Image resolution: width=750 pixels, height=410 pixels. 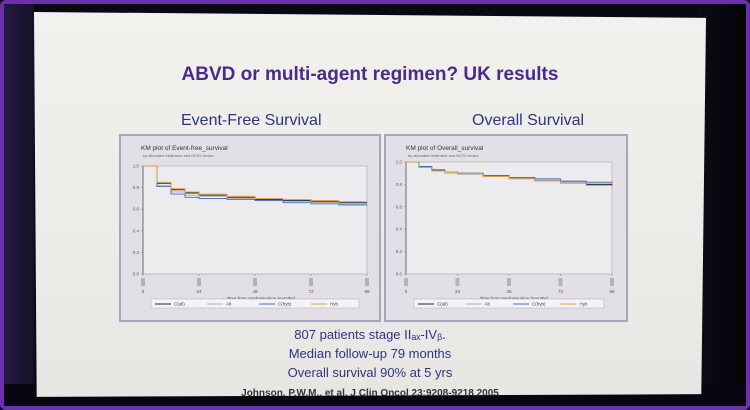 I want to click on stage-curtain-left, so click(x=19, y=205).